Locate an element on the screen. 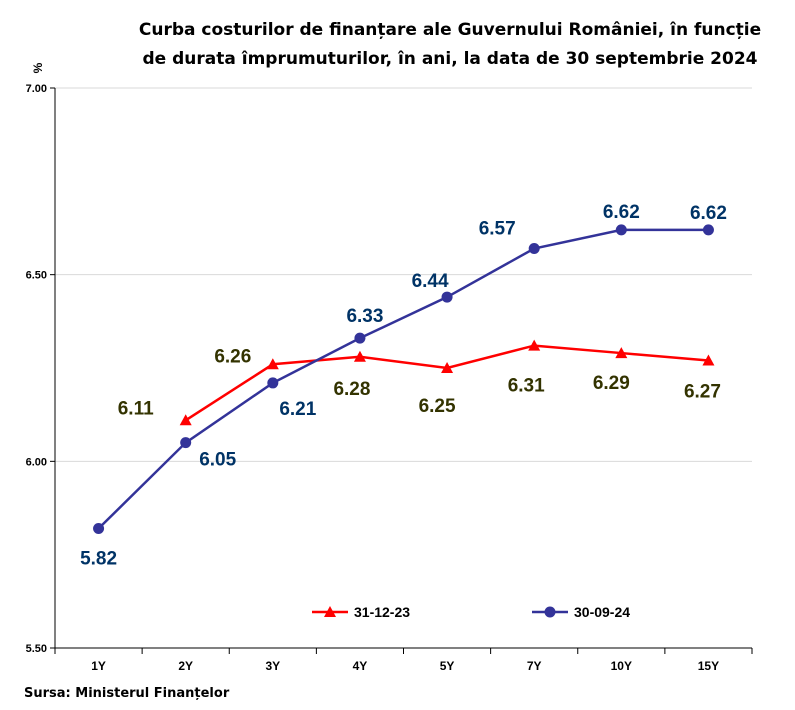 The width and height of the screenshot is (795, 710). data-label-31-12-23-3Y: 6.26 is located at coordinates (232, 356).